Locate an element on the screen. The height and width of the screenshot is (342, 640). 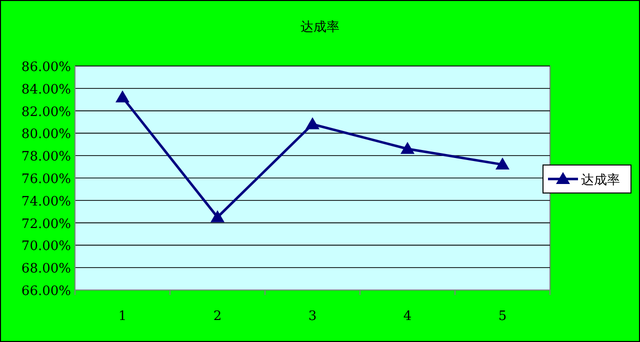
y-tick-label: 84.00% is located at coordinates (46, 90).